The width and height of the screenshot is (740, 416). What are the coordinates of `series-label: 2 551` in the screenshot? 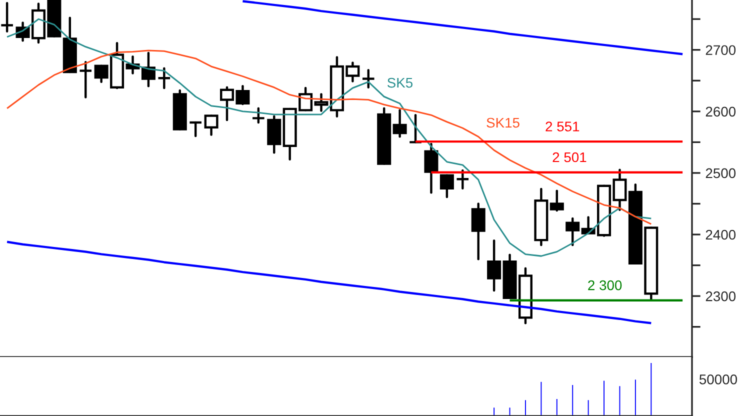 It's located at (563, 127).